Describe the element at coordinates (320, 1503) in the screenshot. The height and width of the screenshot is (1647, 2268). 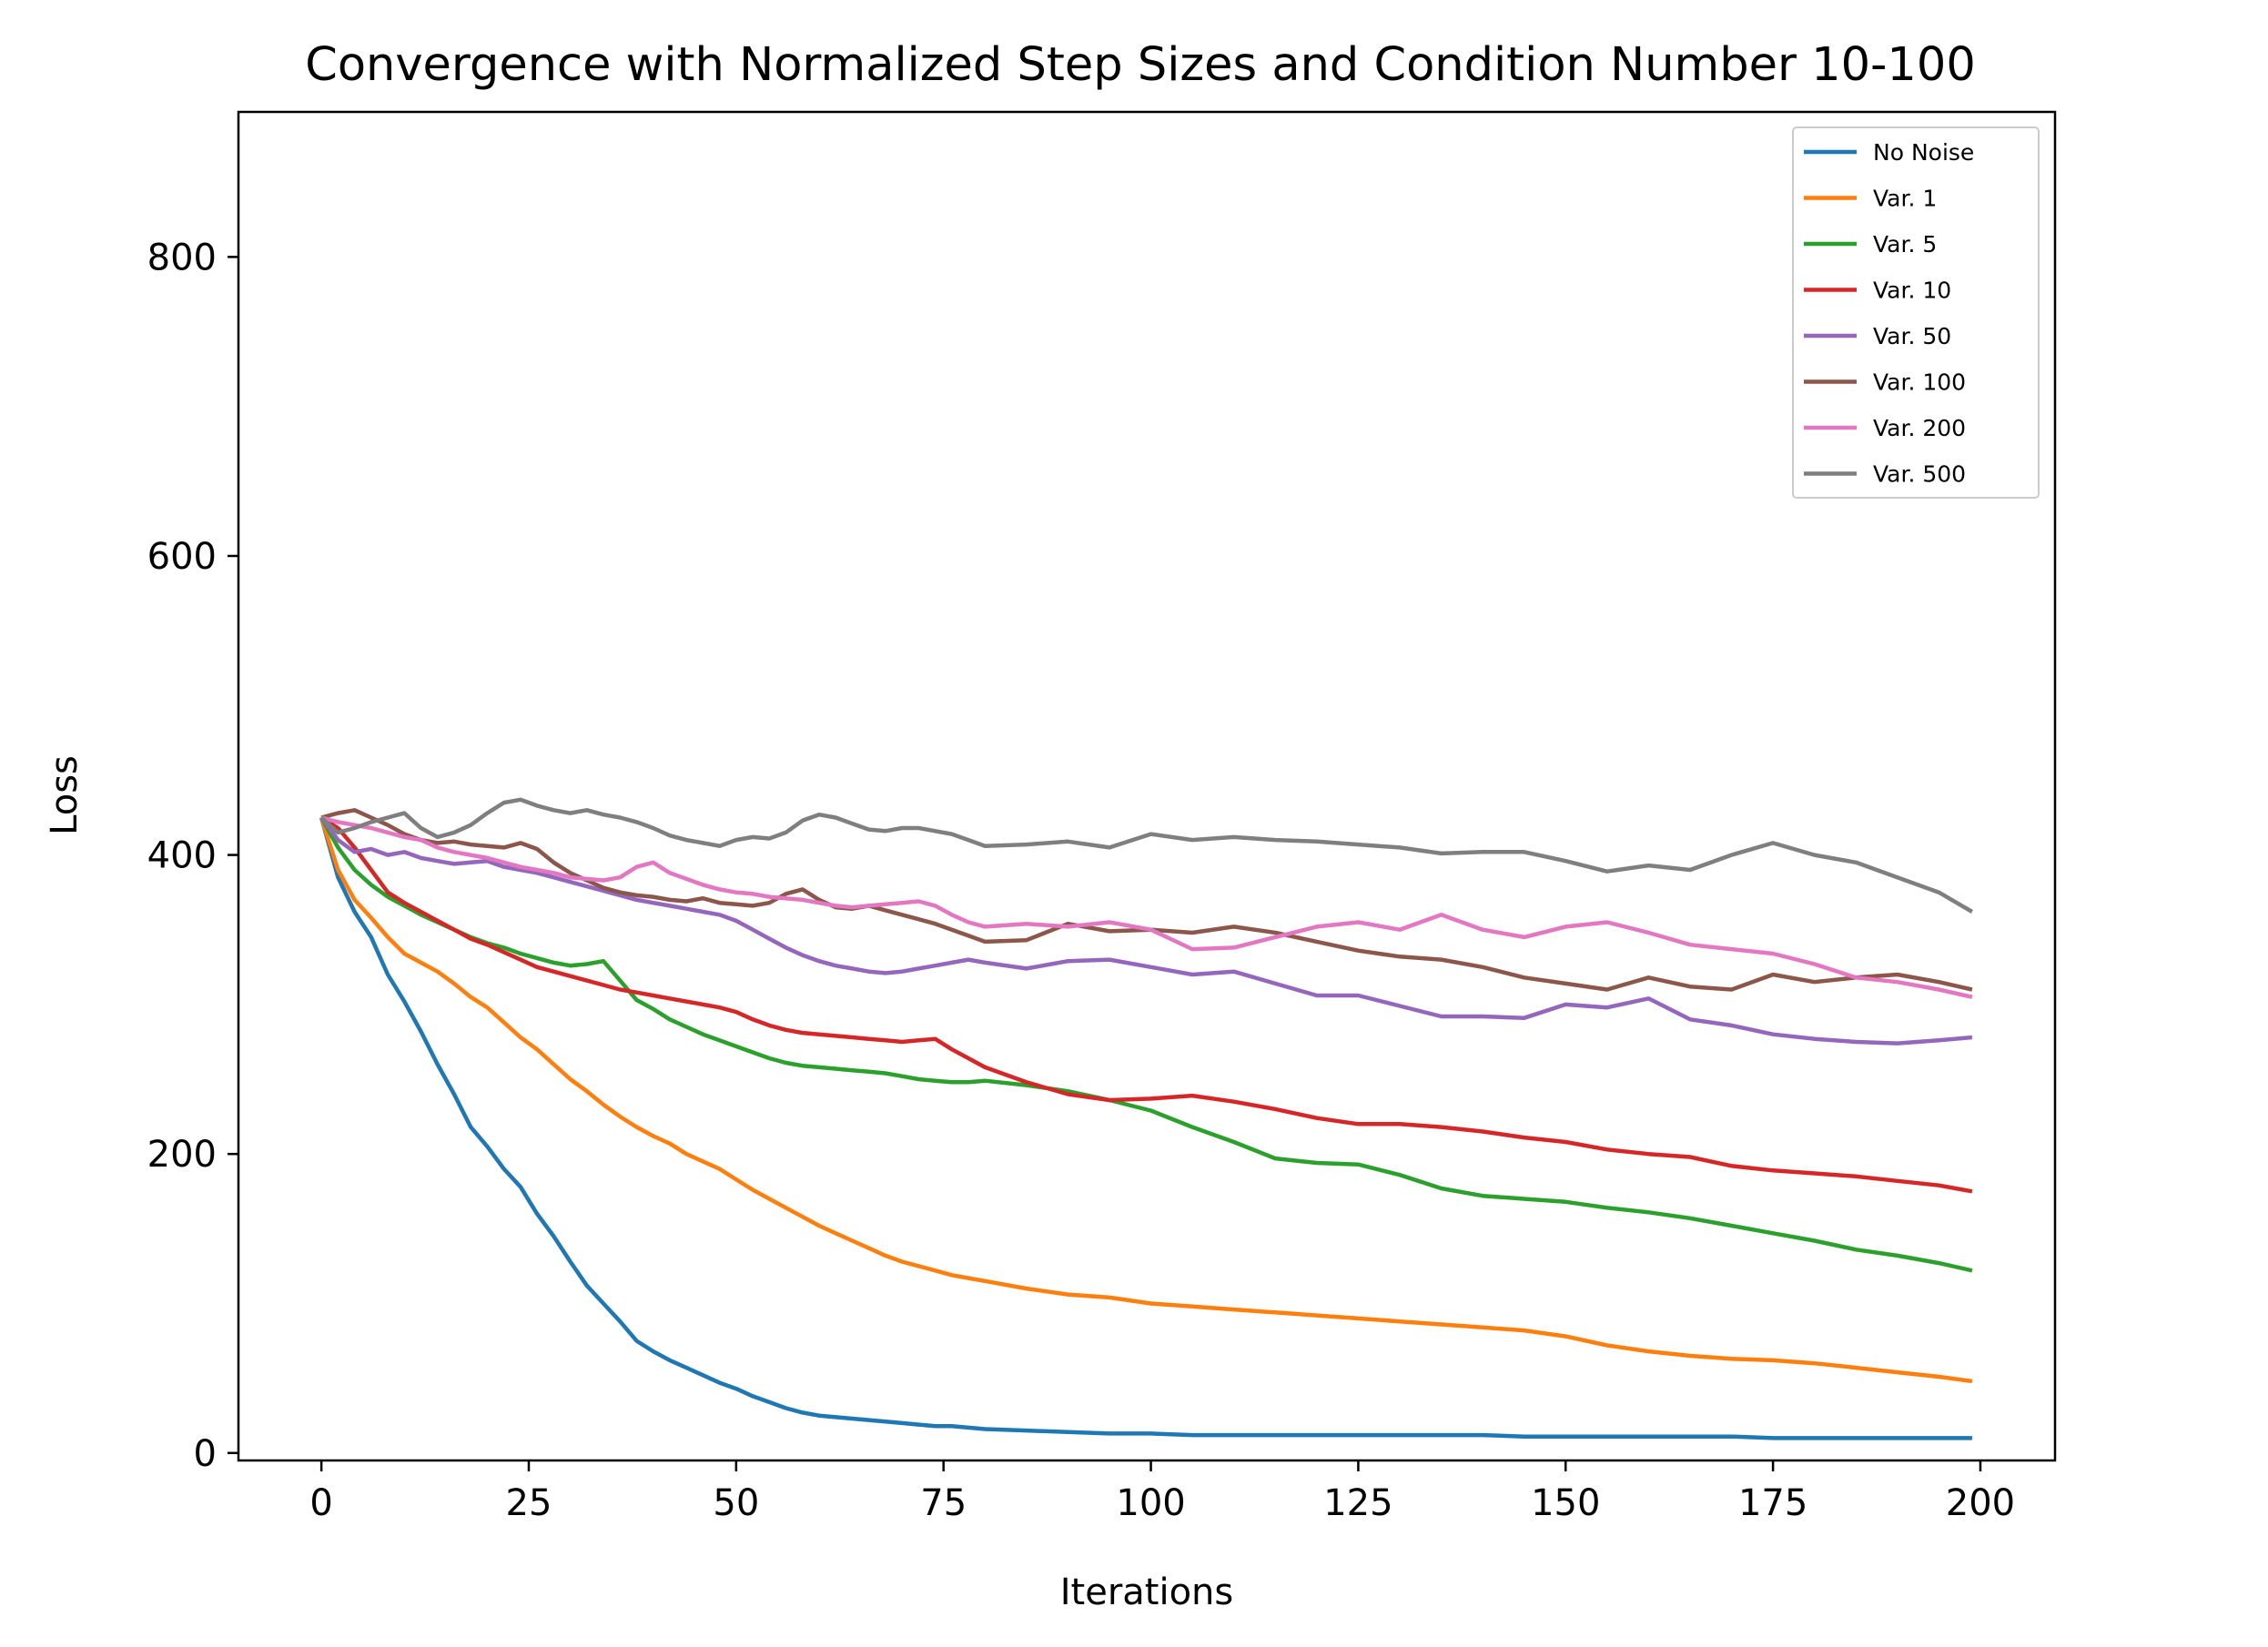
I see `x-tick-label: 0` at that location.